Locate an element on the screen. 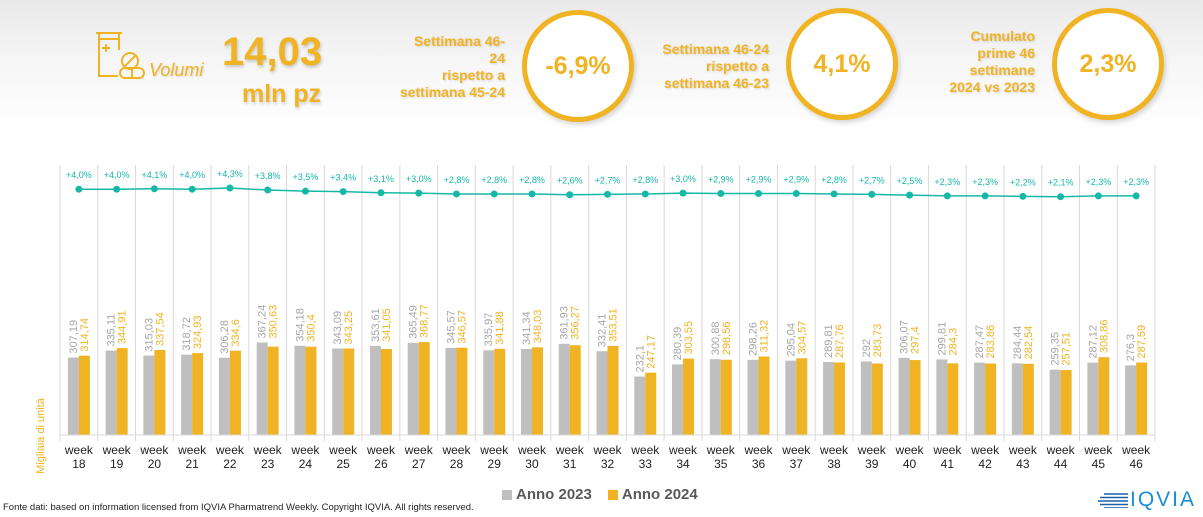 The width and height of the screenshot is (1203, 517). kpi-desc-line: settimana 46-23 is located at coordinates (716, 83).